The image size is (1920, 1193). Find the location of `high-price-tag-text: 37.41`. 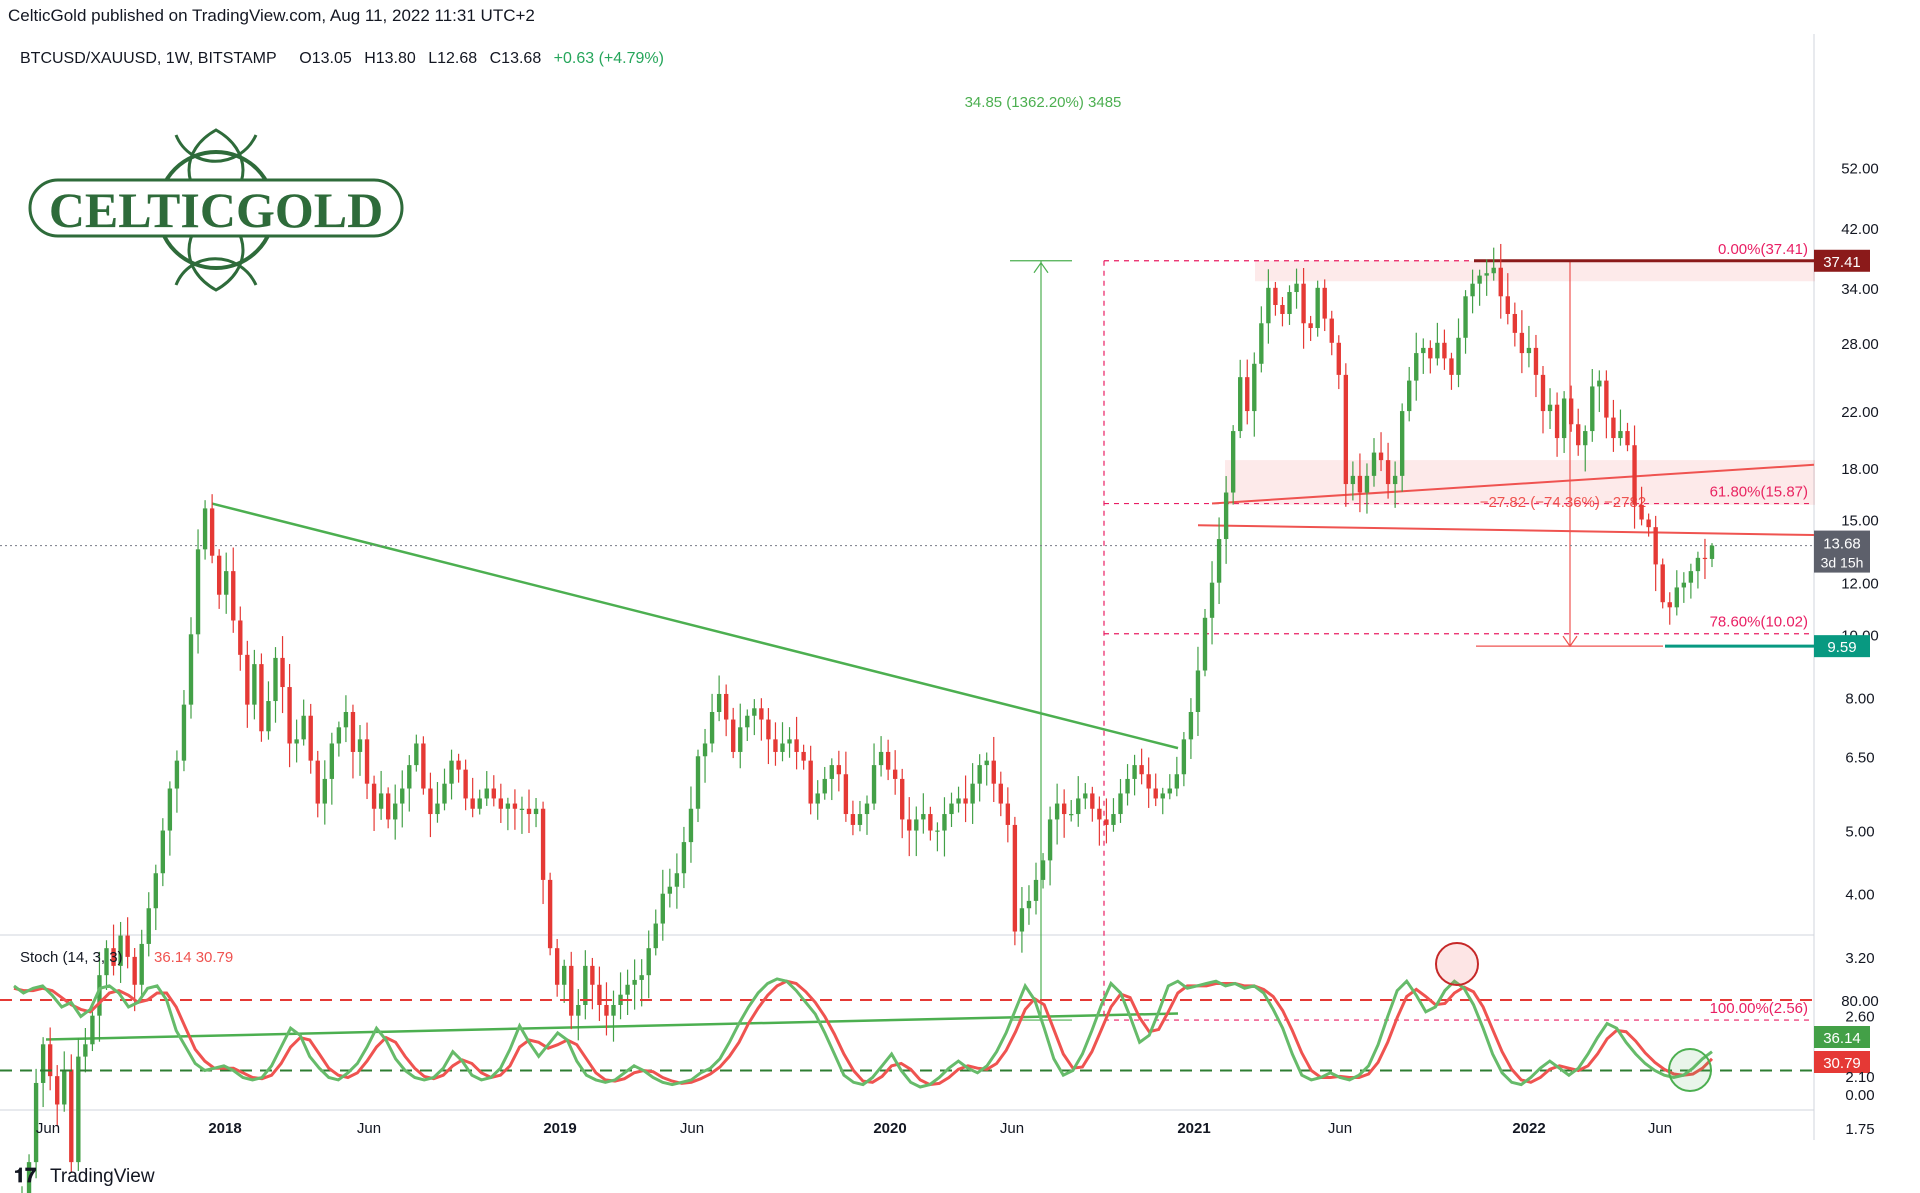

high-price-tag-text: 37.41 is located at coordinates (1842, 262).